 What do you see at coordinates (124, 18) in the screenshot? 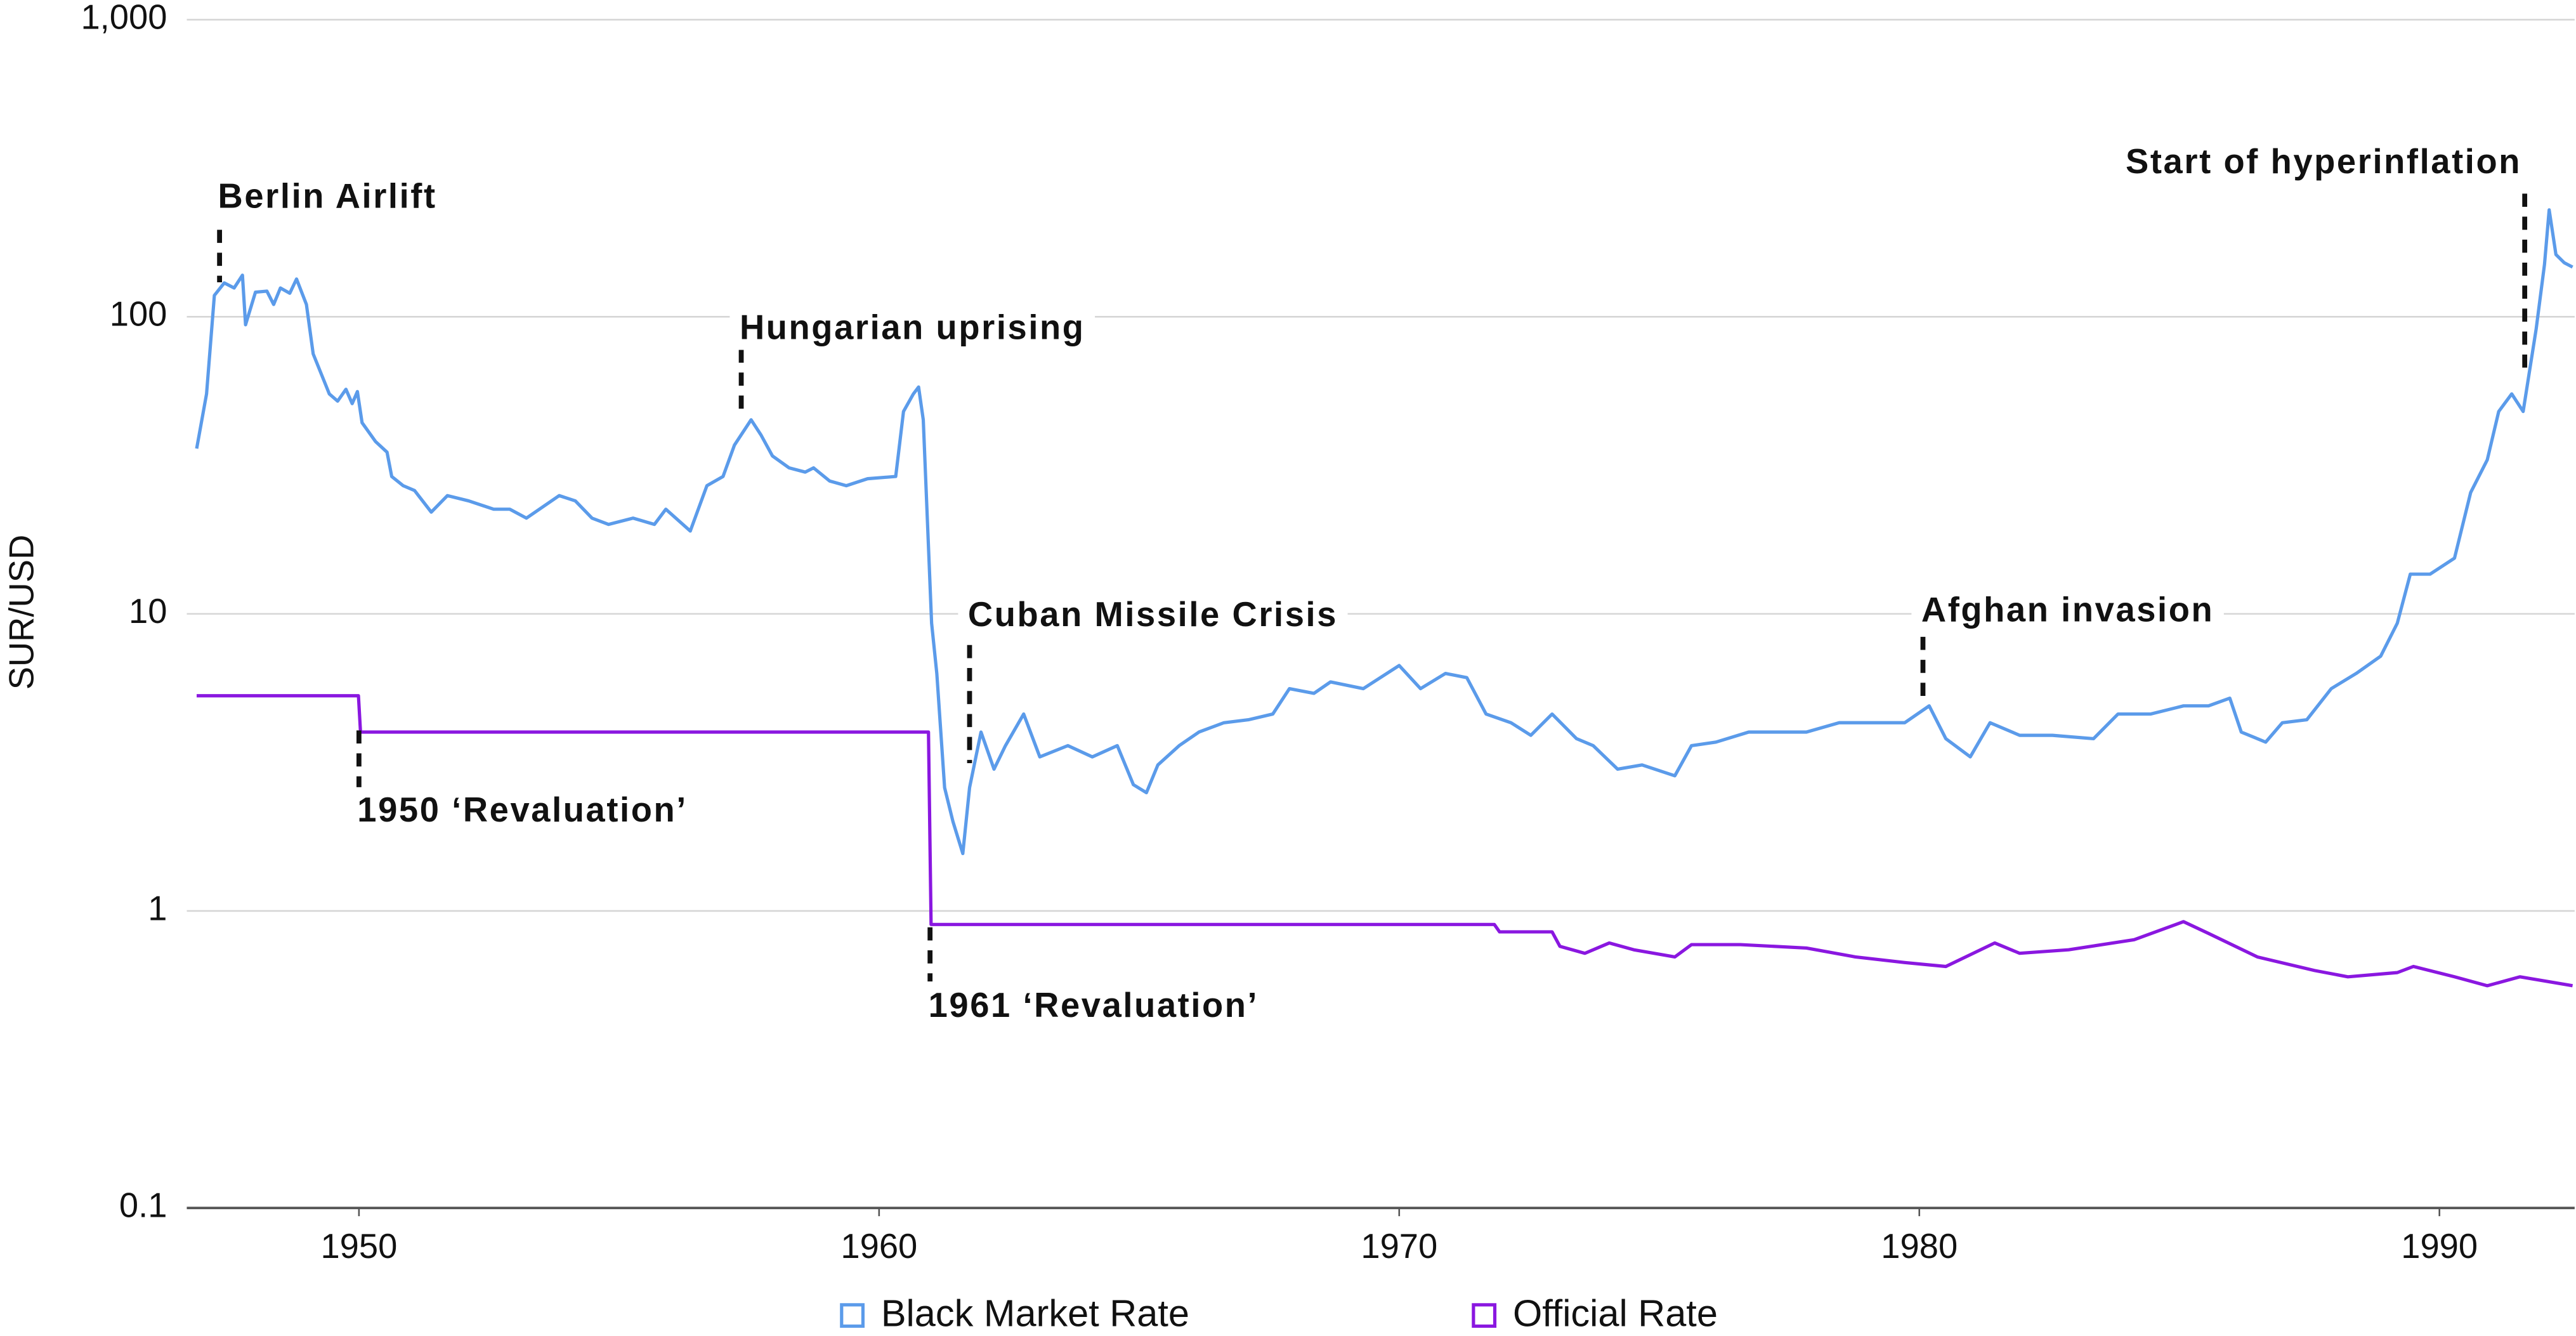
I see `y-tick-label: 1,000` at bounding box center [124, 18].